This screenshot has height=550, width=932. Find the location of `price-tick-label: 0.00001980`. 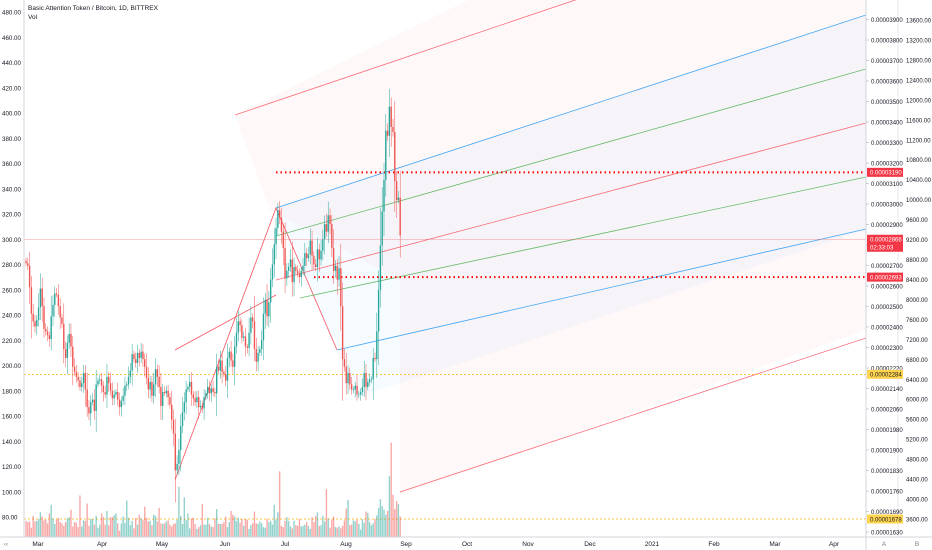

price-tick-label: 0.00001980 is located at coordinates (887, 431).